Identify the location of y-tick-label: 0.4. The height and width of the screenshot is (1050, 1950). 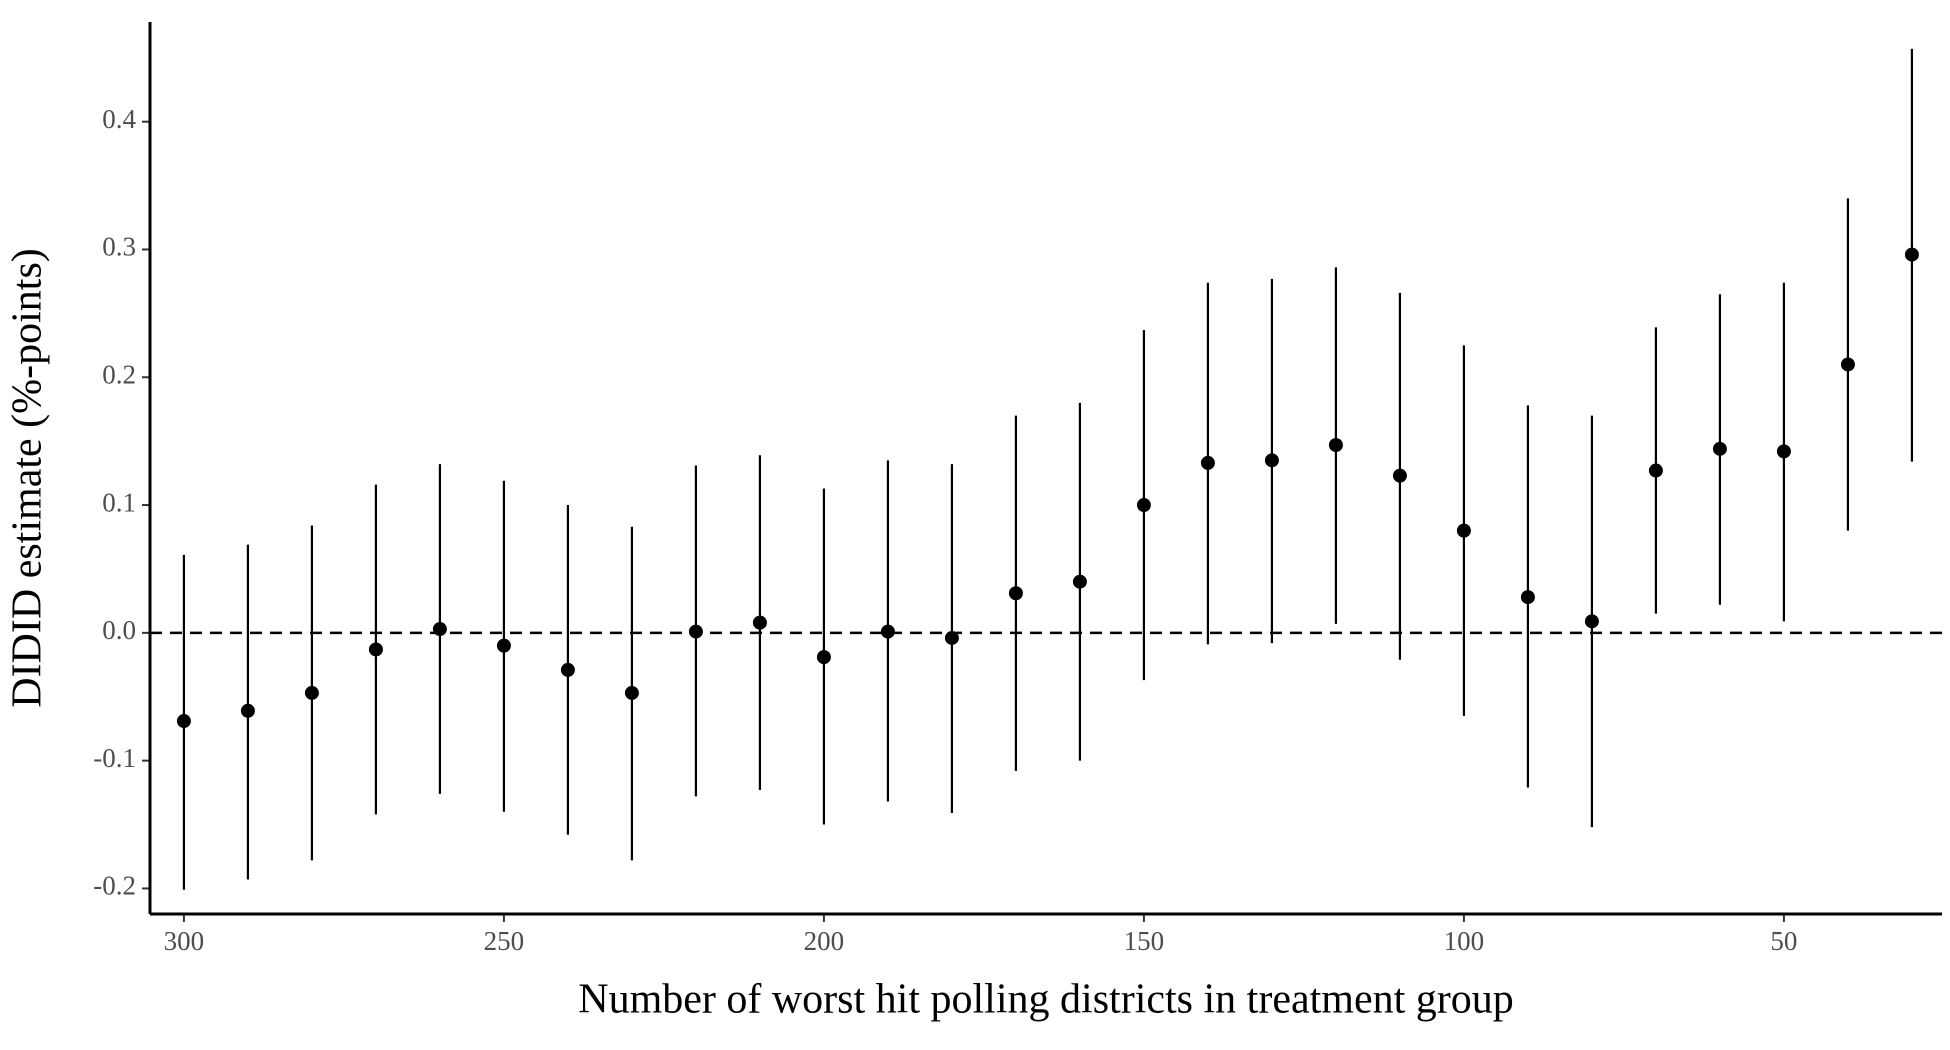
(119, 119).